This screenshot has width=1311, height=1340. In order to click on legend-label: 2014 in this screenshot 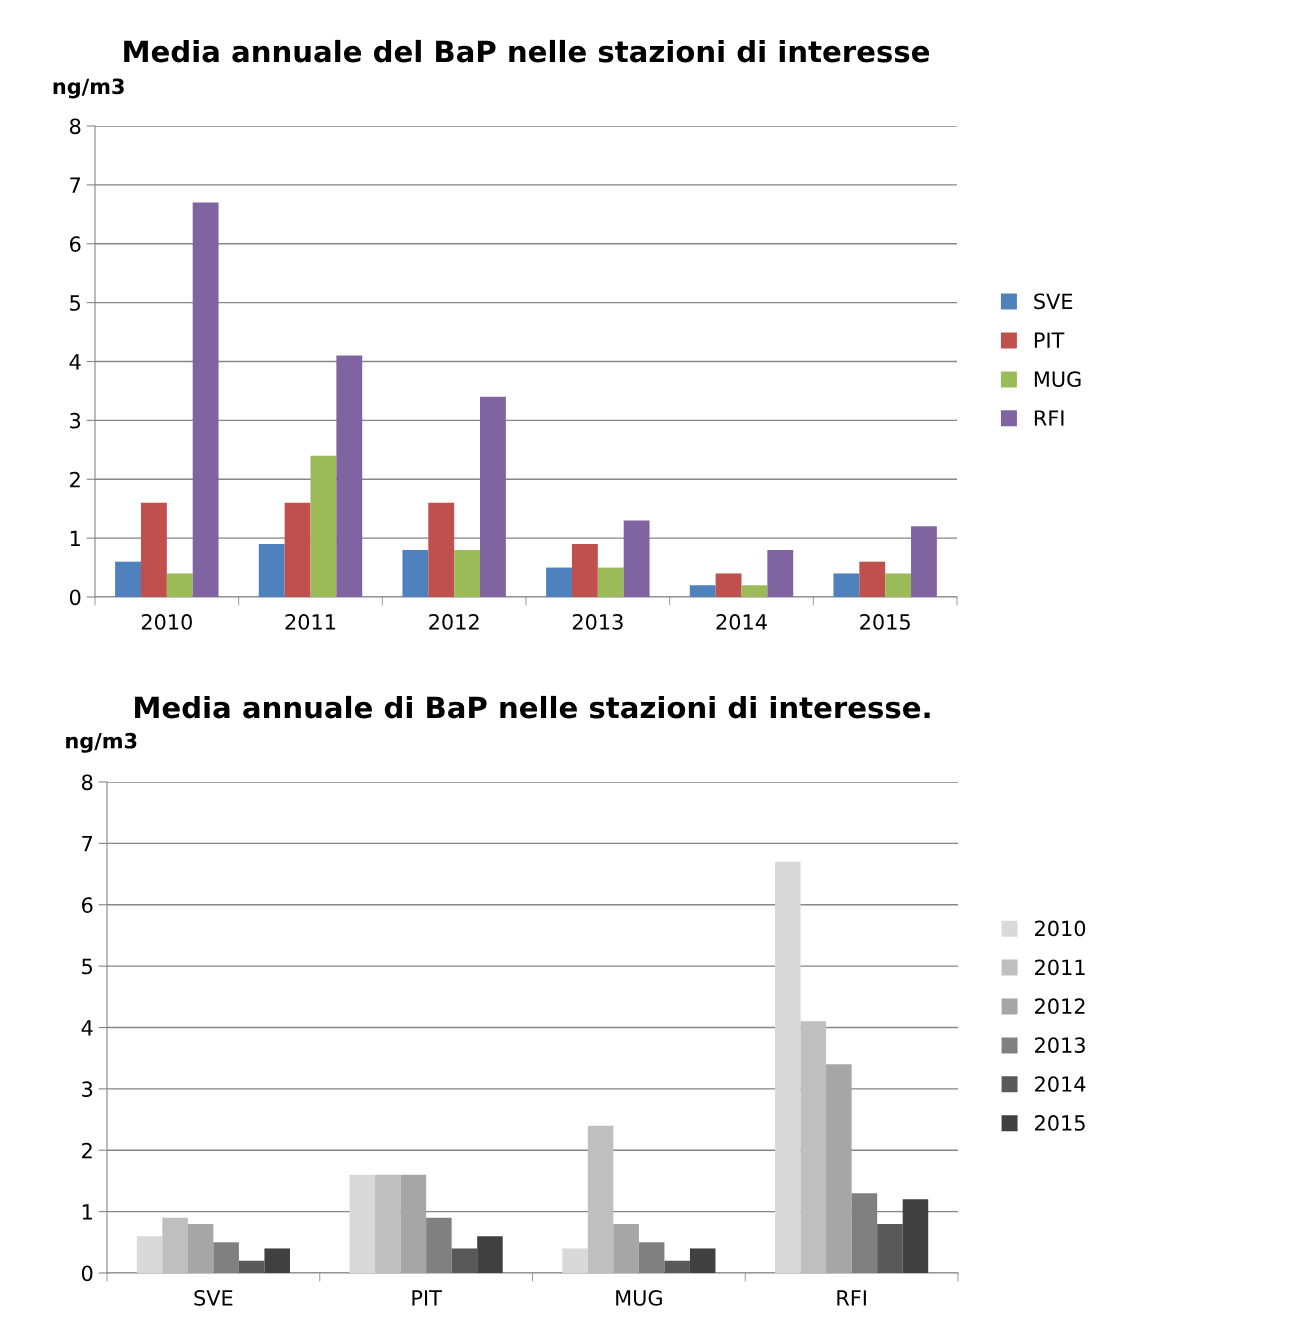, I will do `click(1060, 1084)`.